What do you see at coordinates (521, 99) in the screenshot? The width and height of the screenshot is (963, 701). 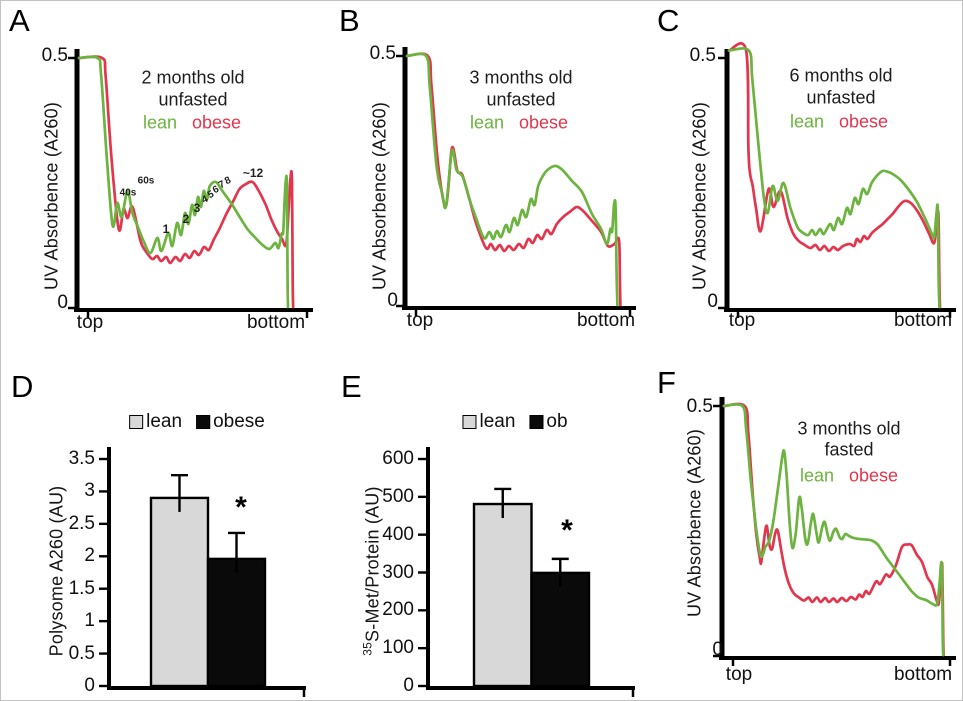 I see `panel-b-title-line2: unfasted` at bounding box center [521, 99].